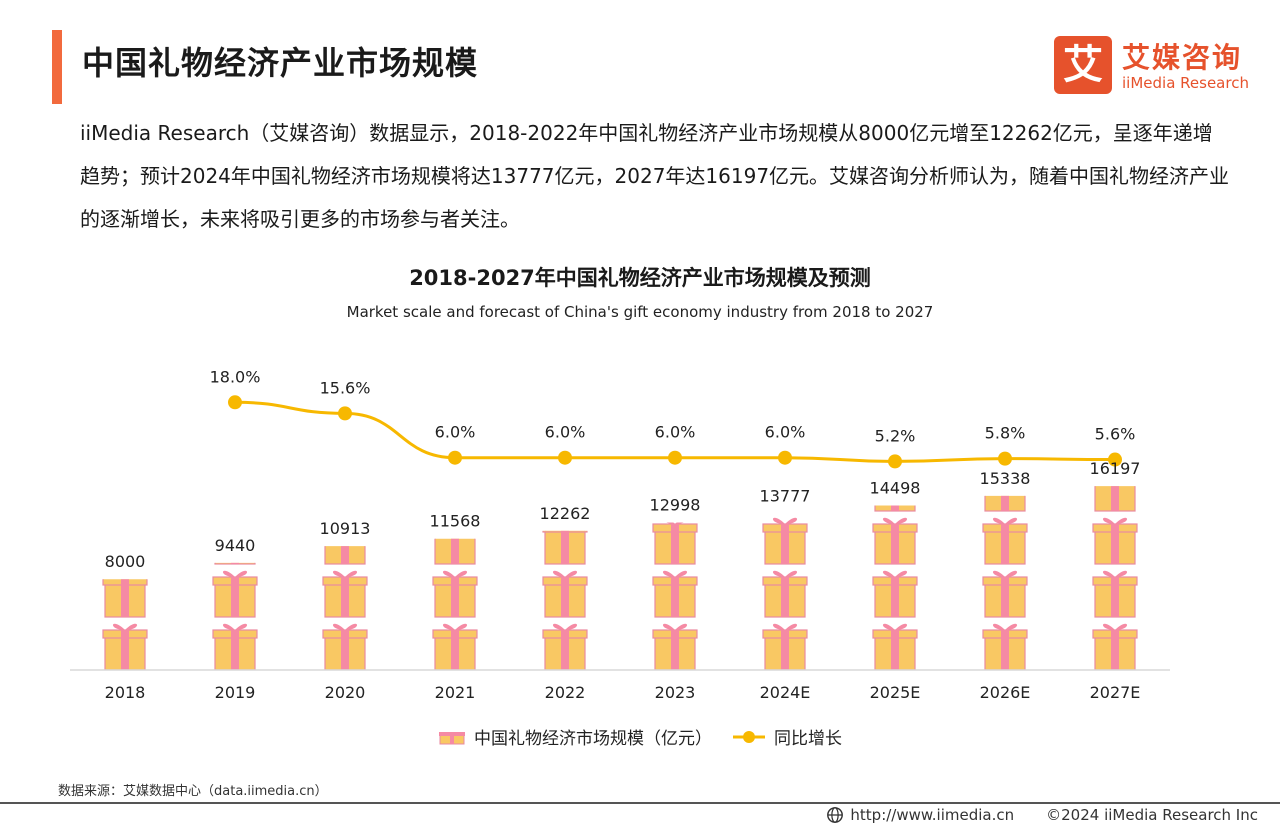 The width and height of the screenshot is (1280, 832). What do you see at coordinates (1115, 434) in the screenshot?
I see `line-value-label: 5.6%` at bounding box center [1115, 434].